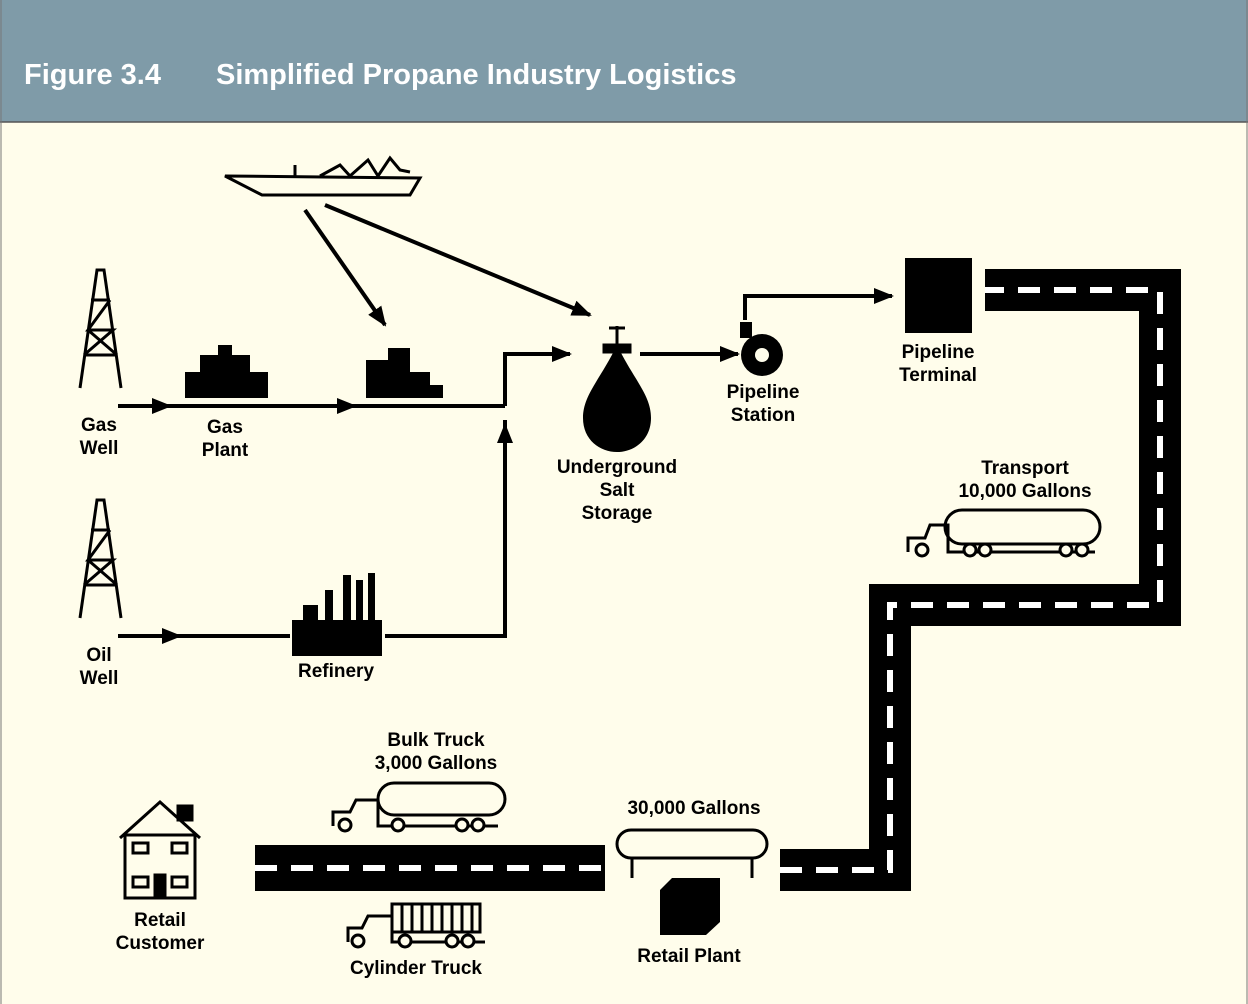 This screenshot has width=1248, height=1004. I want to click on label: Underground, so click(617, 467).